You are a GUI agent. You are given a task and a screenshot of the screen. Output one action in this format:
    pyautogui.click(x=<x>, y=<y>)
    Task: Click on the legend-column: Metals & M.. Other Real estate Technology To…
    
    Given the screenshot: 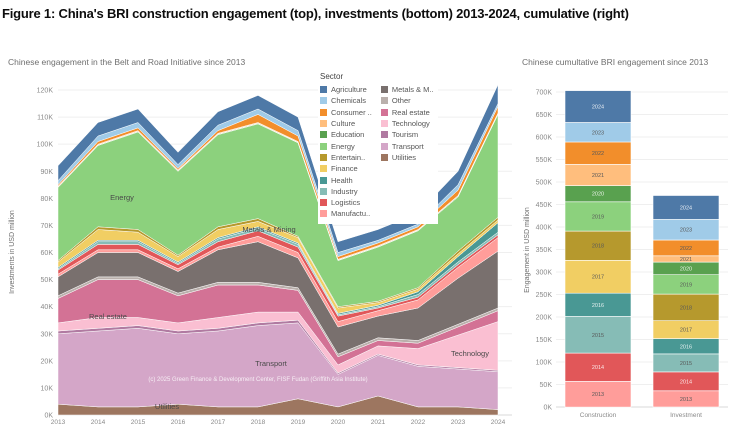 What is the action you would take?
    pyautogui.click(x=407, y=123)
    